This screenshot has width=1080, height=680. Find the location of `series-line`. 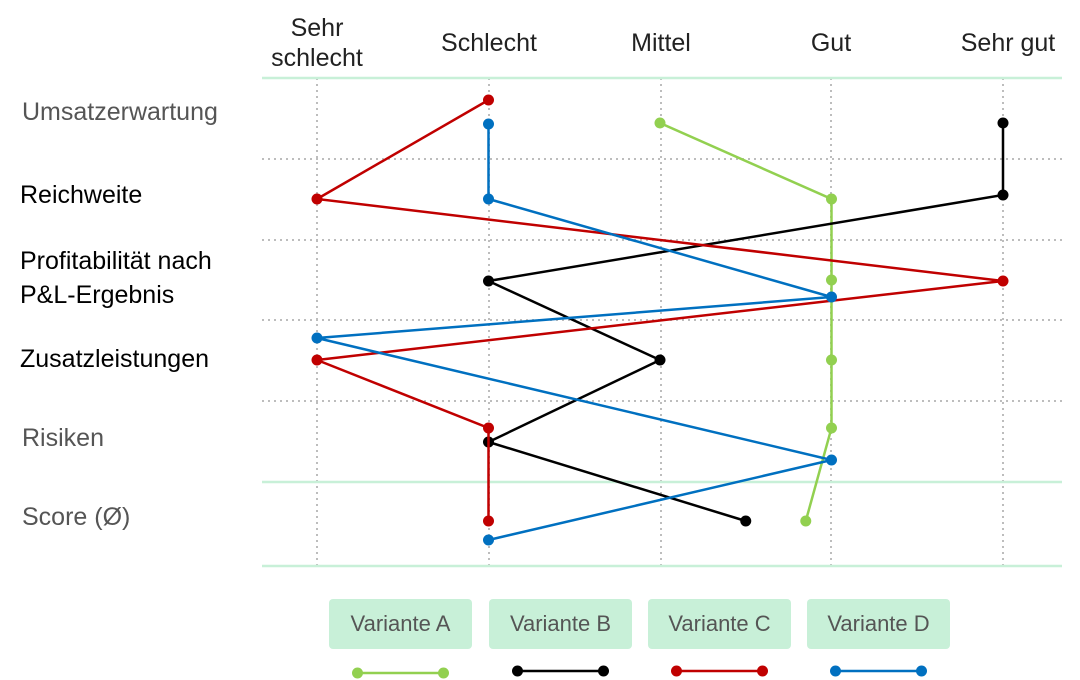

series-line is located at coordinates (746, 321).